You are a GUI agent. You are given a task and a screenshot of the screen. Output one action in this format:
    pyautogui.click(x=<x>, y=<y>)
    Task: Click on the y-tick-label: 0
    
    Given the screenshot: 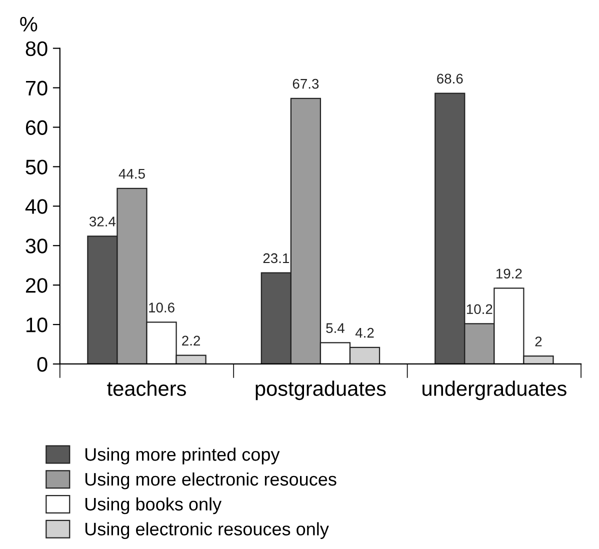 What is the action you would take?
    pyautogui.click(x=42, y=364)
    